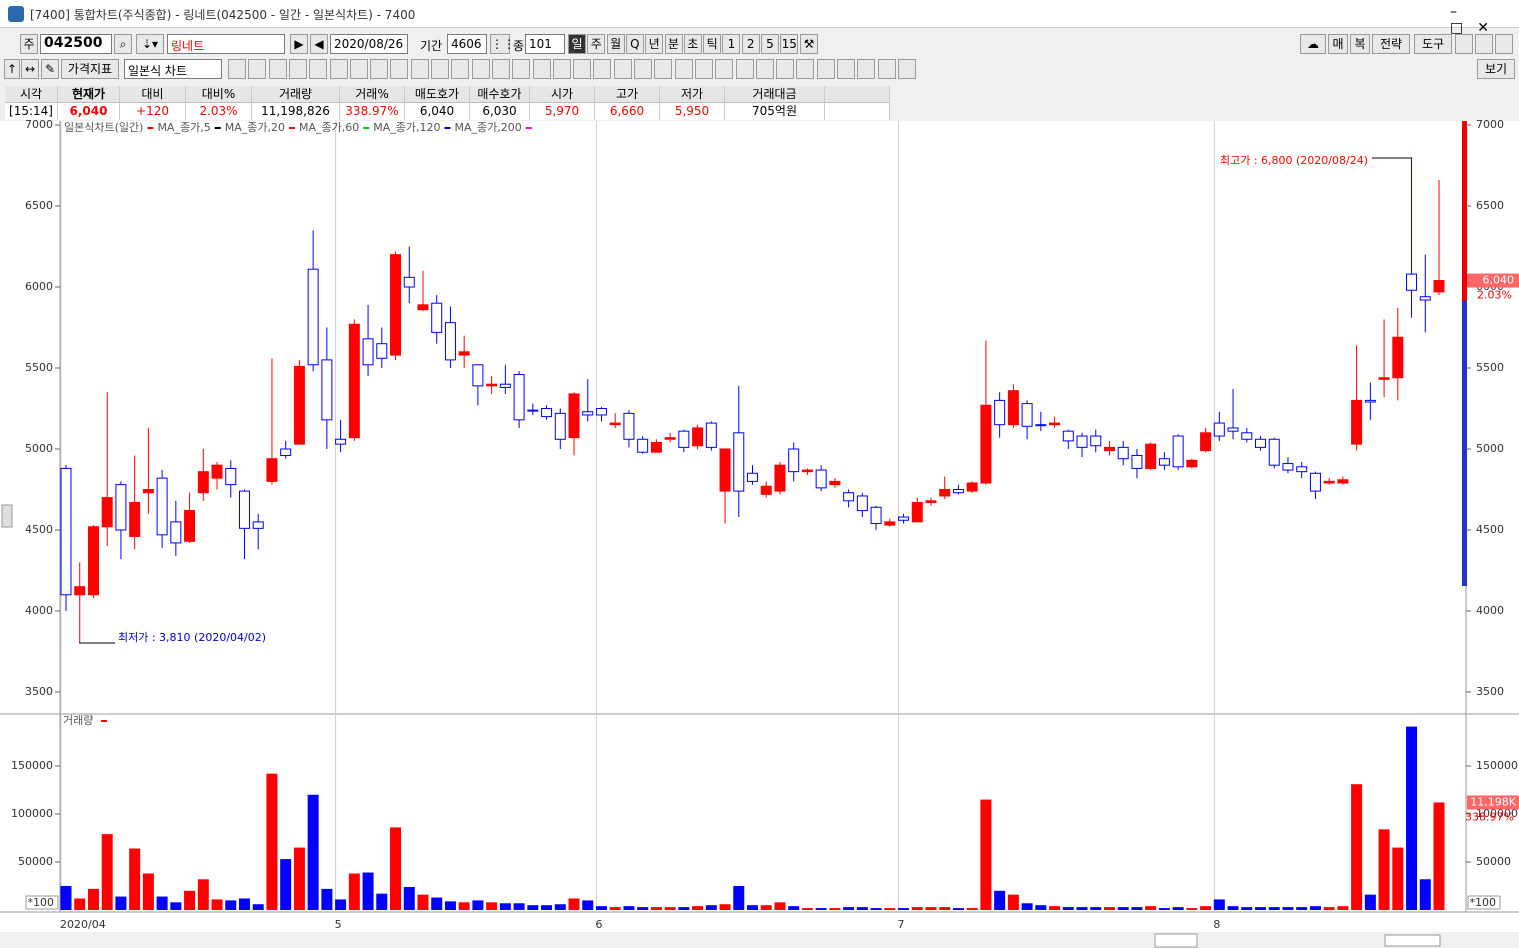  What do you see at coordinates (1360, 44) in the screenshot?
I see `right-button: 복` at bounding box center [1360, 44].